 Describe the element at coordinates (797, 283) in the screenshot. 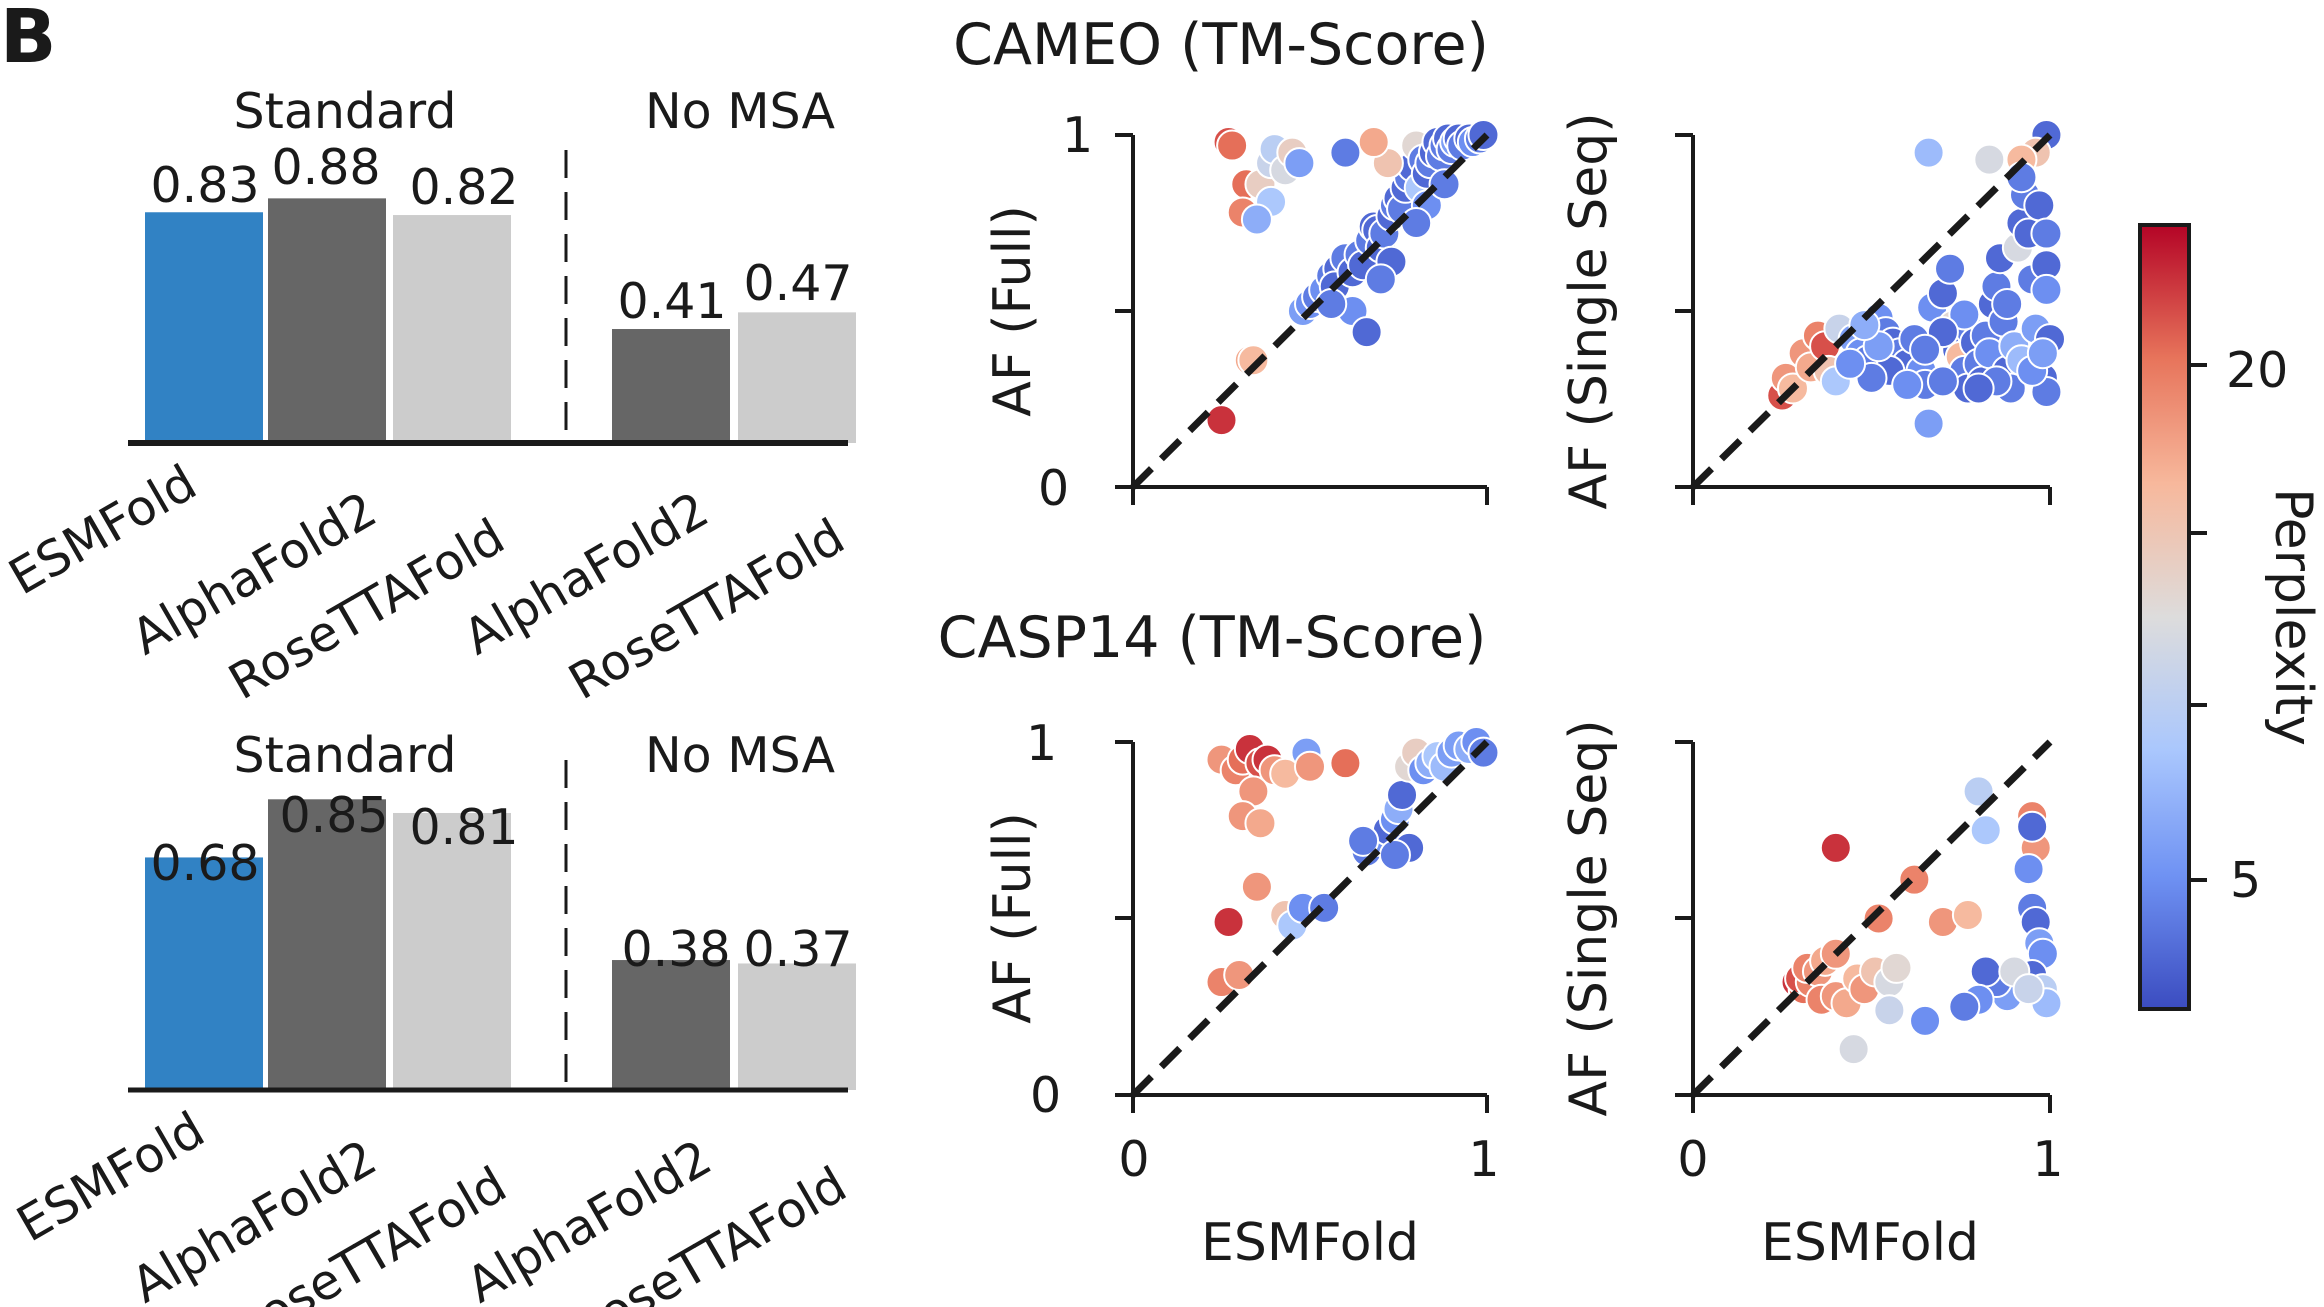

I see `value-label: 0.47` at that location.